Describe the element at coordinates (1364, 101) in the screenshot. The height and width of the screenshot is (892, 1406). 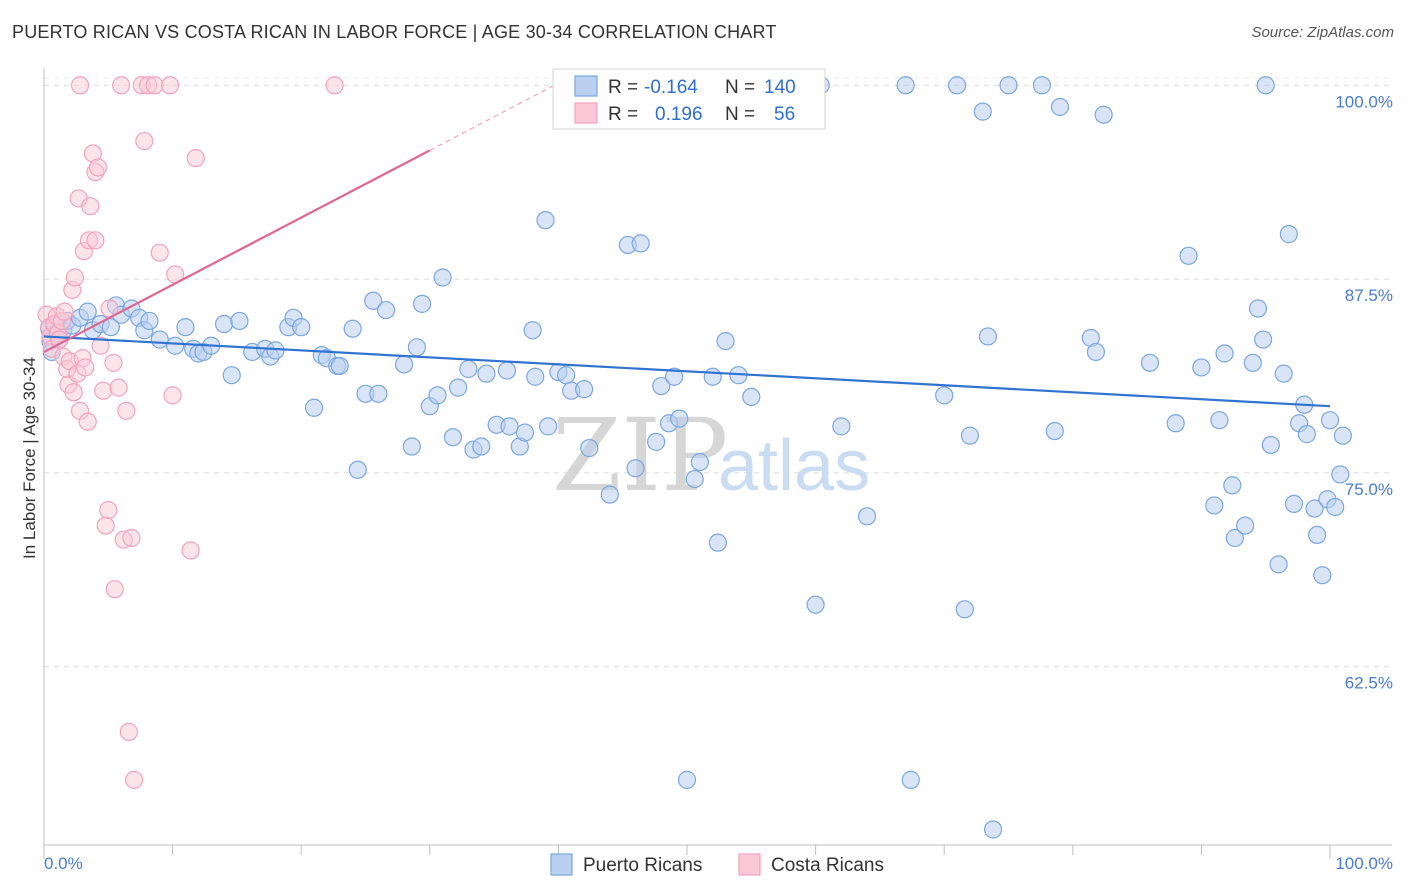
I see `y-tick-label-3: 100.0%` at that location.